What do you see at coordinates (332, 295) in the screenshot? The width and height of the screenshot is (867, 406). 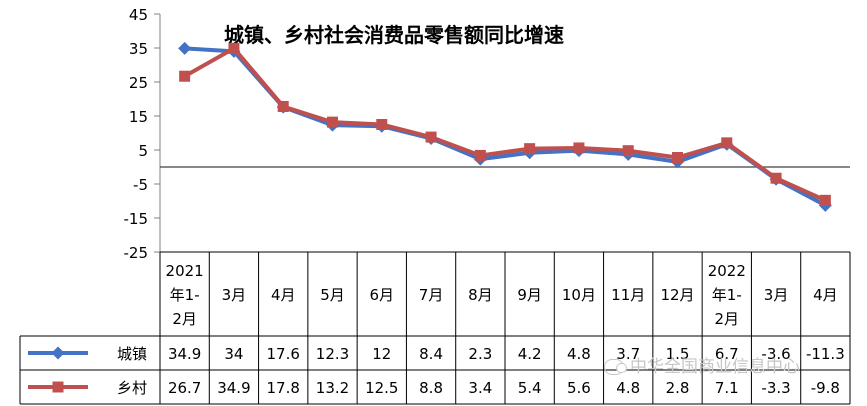 I see `category-label: 5月` at bounding box center [332, 295].